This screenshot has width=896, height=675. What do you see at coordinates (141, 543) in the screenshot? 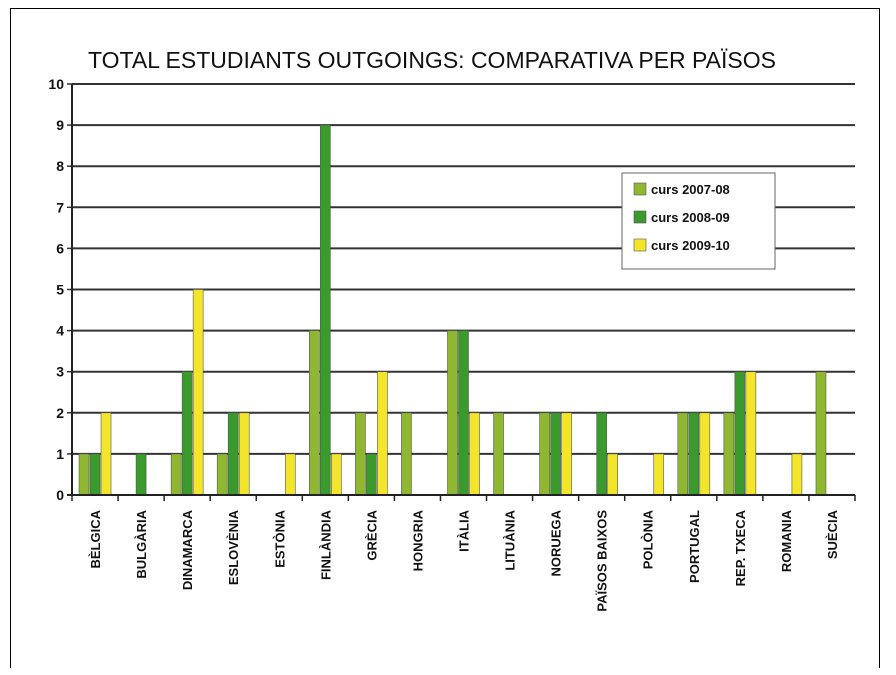
I see `x-tick-label: BULGÀRIA` at bounding box center [141, 543].